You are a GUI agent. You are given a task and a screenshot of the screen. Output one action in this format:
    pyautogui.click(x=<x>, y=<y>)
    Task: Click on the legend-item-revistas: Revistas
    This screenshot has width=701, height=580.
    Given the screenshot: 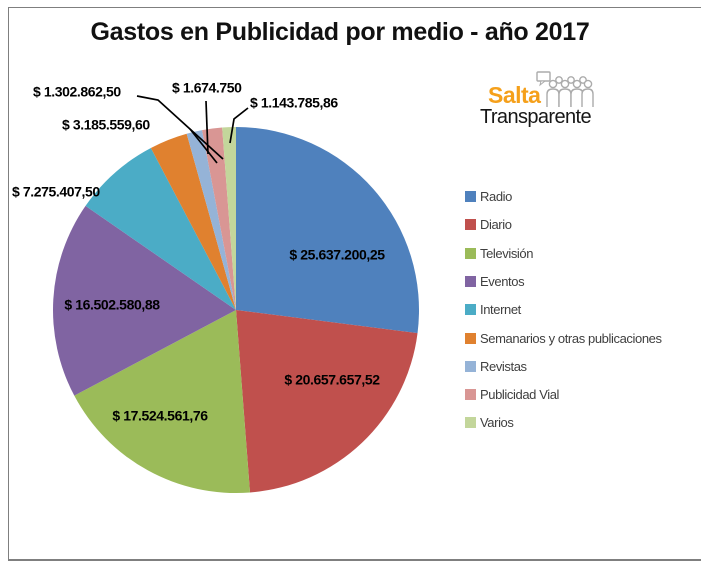 What is the action you would take?
    pyautogui.click(x=496, y=366)
    